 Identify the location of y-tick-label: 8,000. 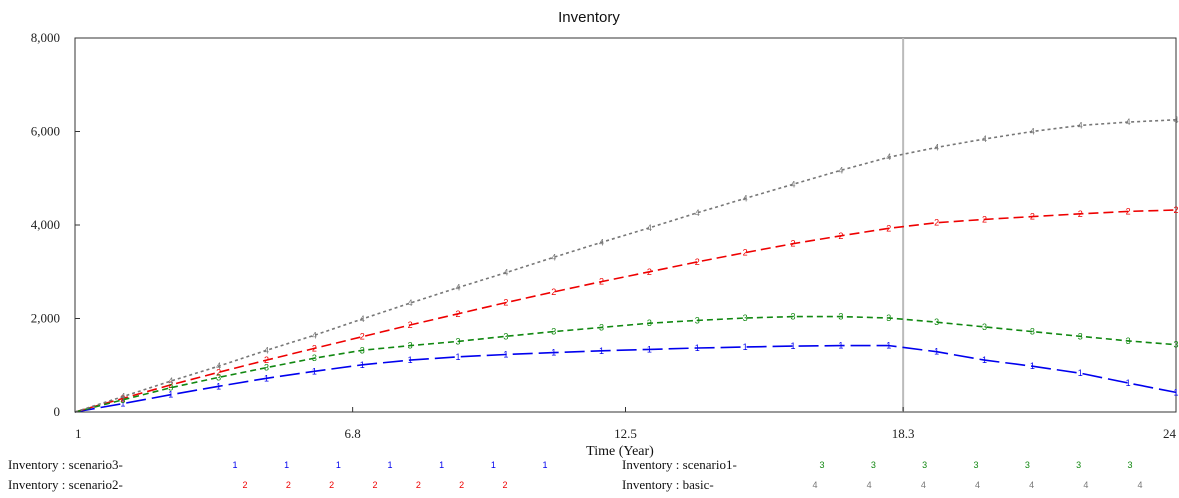
(45, 37).